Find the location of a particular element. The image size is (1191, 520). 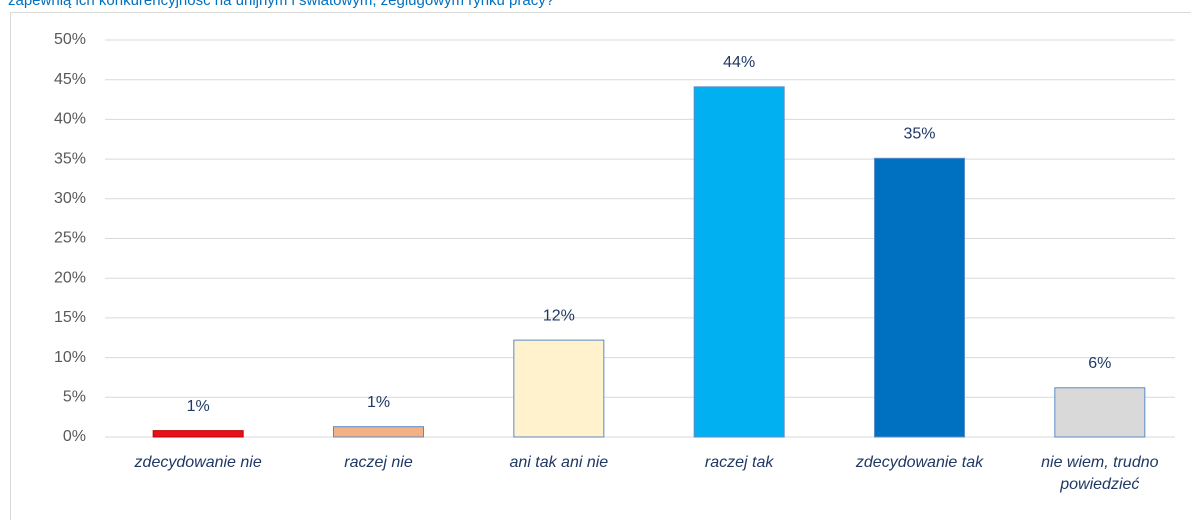

x-tick-label: raczej nie is located at coordinates (378, 462).